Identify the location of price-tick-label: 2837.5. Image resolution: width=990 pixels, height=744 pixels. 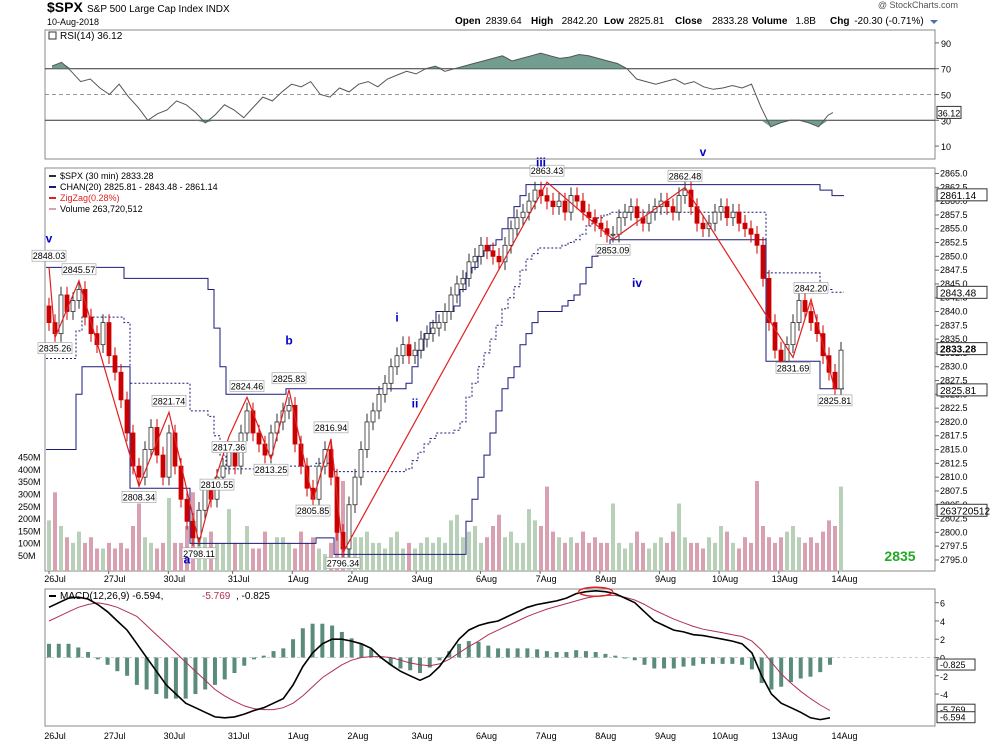
(954, 325).